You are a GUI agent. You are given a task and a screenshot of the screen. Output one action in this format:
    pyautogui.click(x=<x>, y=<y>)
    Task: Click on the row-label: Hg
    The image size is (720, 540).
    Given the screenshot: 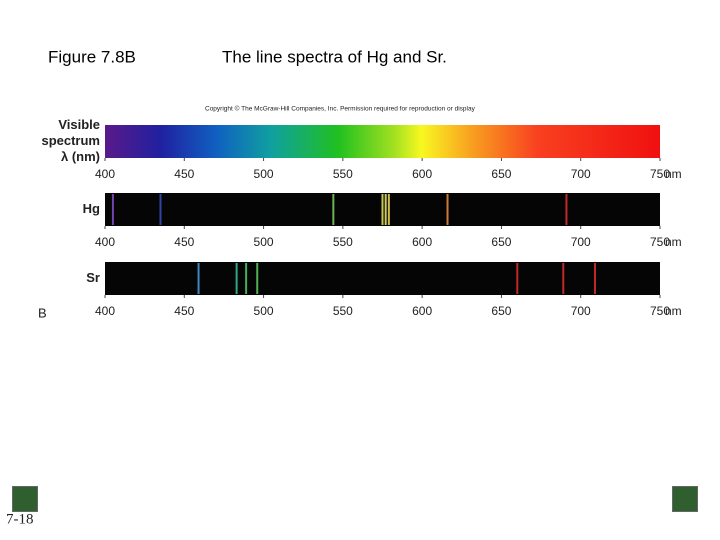 What is the action you would take?
    pyautogui.click(x=91, y=208)
    